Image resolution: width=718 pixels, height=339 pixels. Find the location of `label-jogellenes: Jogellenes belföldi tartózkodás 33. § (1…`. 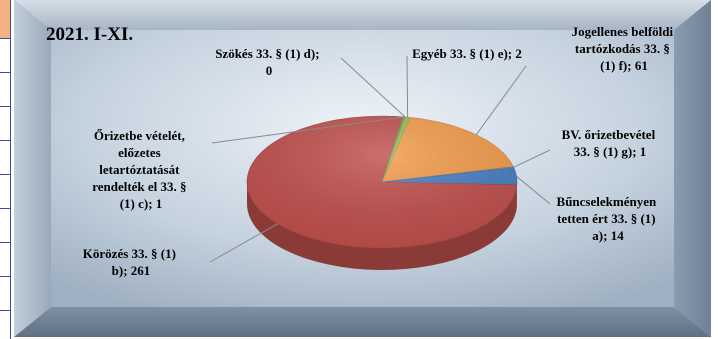

label-jogellenes: Jogellenes belföldi tartózkodás 33. § (1… is located at coordinates (624, 48).